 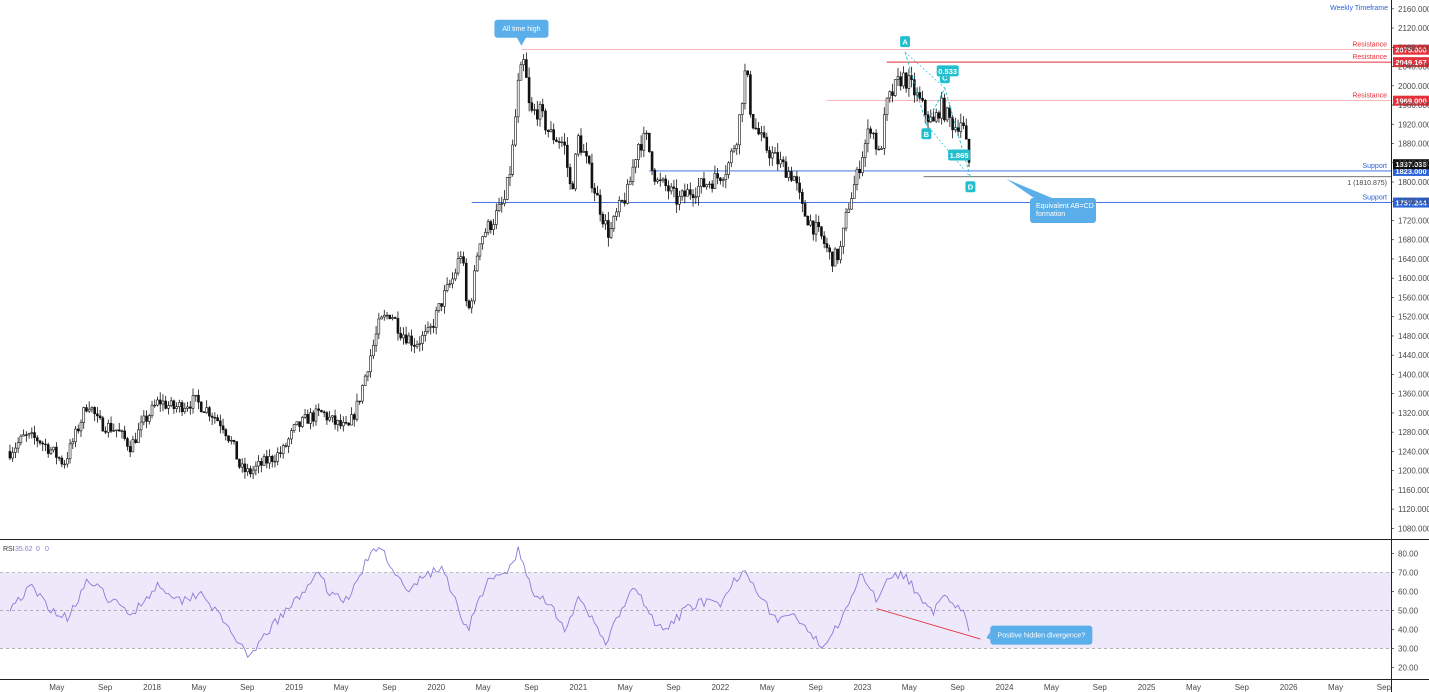 I want to click on rsi-line, so click(x=489, y=602).